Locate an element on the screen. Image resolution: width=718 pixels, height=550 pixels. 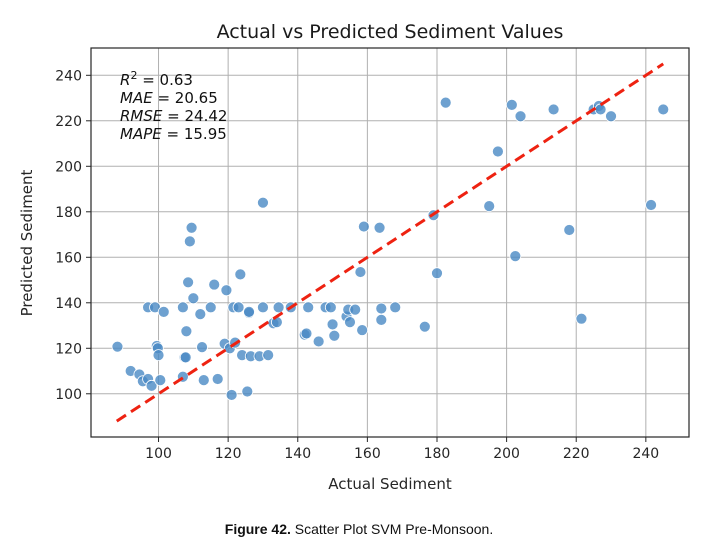
metric-mae: MAE = 20.65 is located at coordinates (169, 98).